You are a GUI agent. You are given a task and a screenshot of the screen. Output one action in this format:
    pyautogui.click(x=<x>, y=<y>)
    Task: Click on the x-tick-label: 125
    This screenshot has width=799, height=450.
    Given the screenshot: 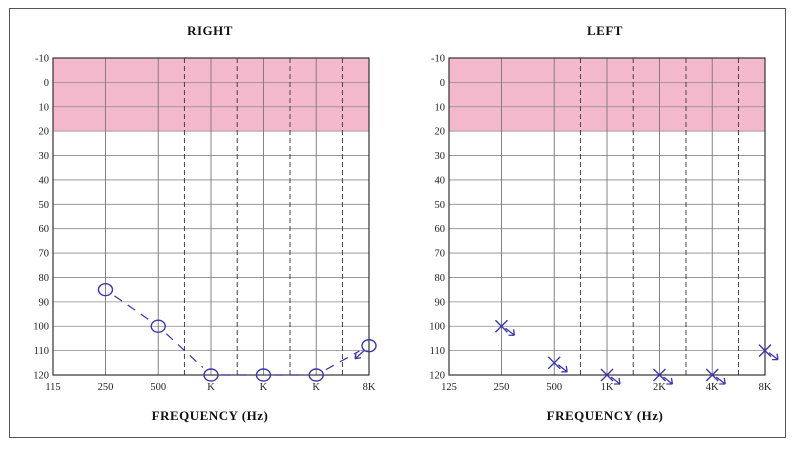 What is the action you would take?
    pyautogui.click(x=449, y=387)
    